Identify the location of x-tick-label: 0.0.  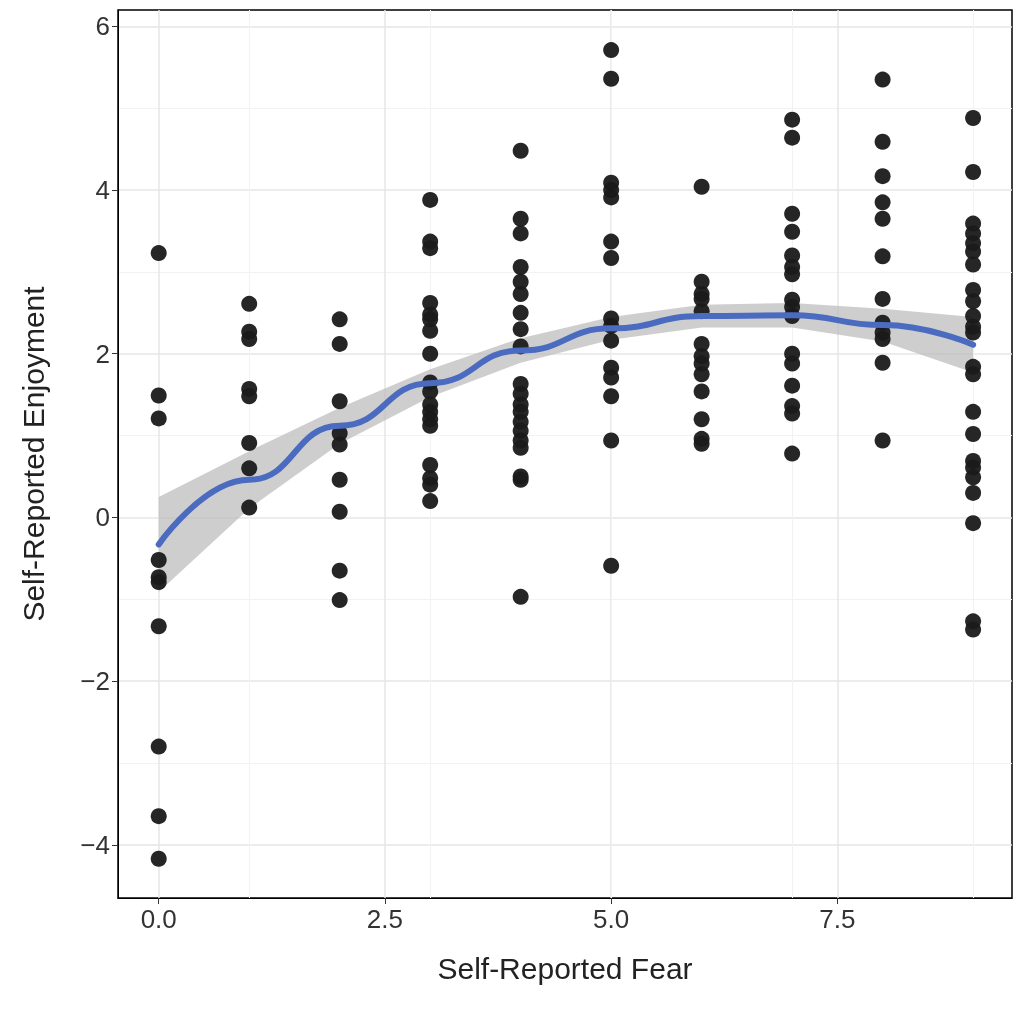
(158, 919).